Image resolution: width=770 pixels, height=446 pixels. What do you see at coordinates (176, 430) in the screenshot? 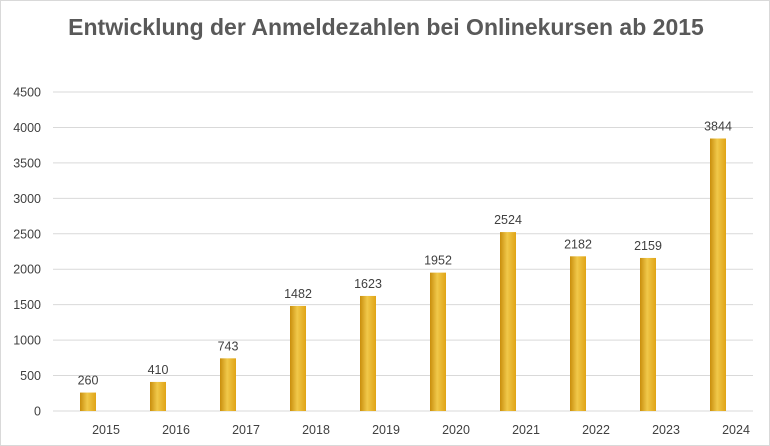
I see `x-tick-label: 2016` at bounding box center [176, 430].